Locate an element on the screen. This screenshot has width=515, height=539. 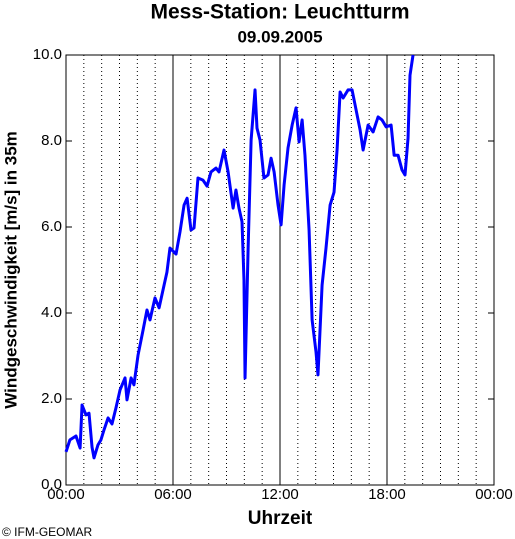
y-tick-label: 4.0 is located at coordinates (51, 312).